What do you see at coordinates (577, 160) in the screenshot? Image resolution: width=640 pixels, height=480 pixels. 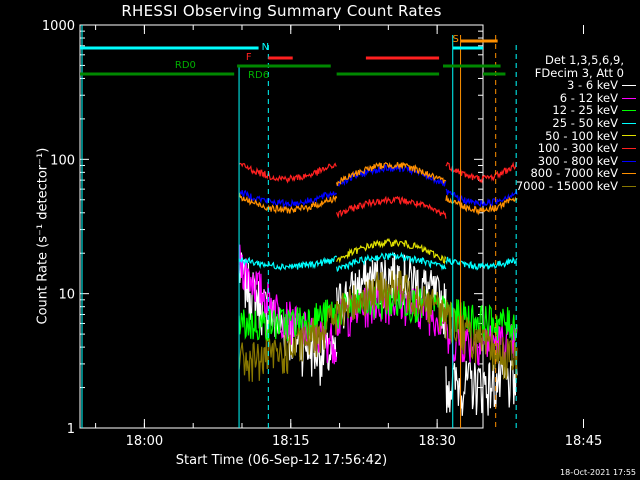 I see `legend-label: 300 - 800 keV` at bounding box center [577, 160].